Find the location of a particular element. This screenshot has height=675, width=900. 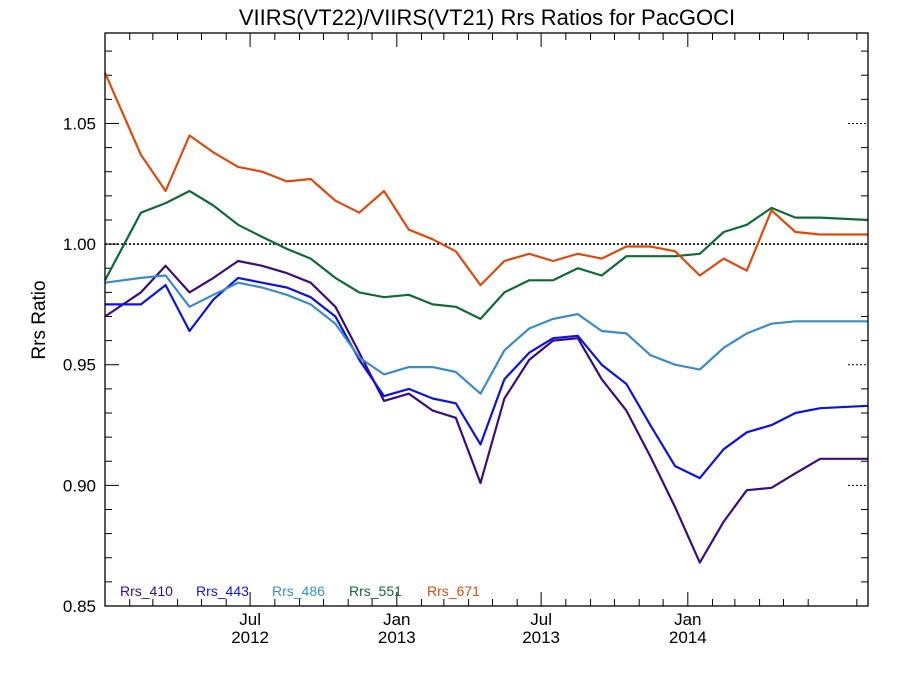

legend-item-rrs_486: Rrs_486 is located at coordinates (298, 591).